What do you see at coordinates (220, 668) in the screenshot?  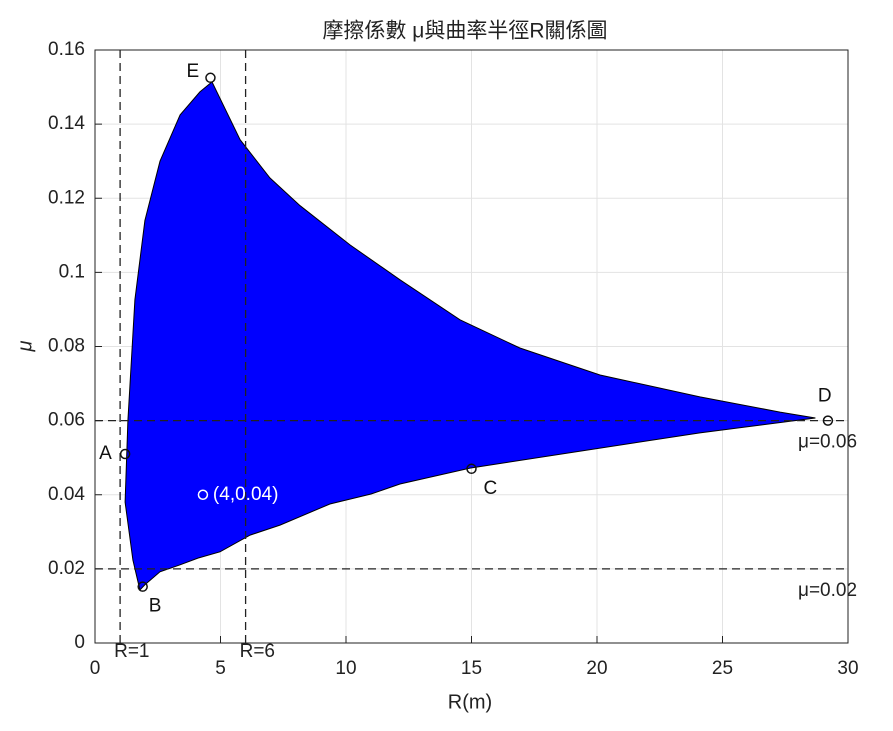 I see `x-tick-label: 5` at bounding box center [220, 668].